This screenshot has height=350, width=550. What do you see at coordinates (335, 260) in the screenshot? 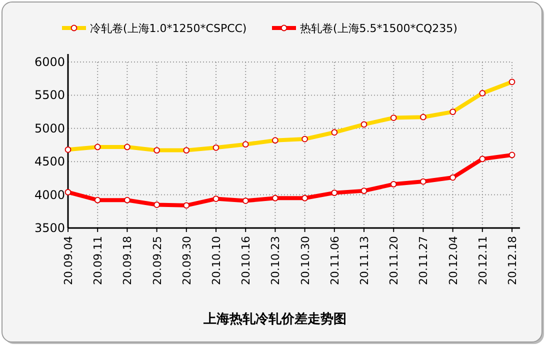
I see `x-tick-label: 20.11.06` at bounding box center [335, 260].